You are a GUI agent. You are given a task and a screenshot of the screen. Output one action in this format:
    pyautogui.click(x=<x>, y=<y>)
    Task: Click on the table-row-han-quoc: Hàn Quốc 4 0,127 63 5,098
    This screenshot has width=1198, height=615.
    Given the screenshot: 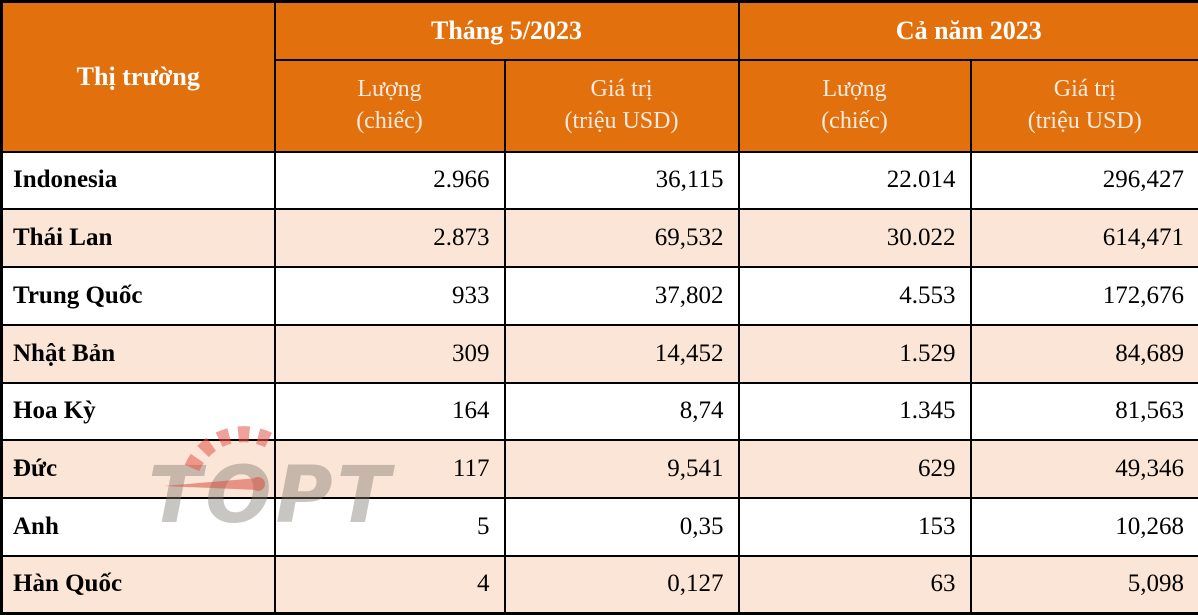 What is the action you would take?
    pyautogui.click(x=599, y=584)
    